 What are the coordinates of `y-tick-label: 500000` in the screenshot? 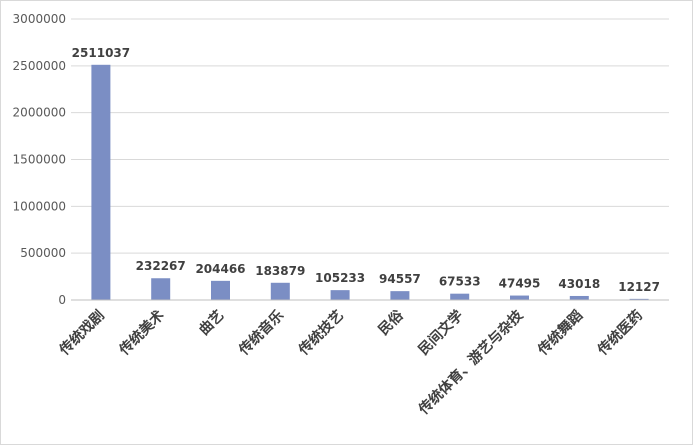 It's located at (43, 253).